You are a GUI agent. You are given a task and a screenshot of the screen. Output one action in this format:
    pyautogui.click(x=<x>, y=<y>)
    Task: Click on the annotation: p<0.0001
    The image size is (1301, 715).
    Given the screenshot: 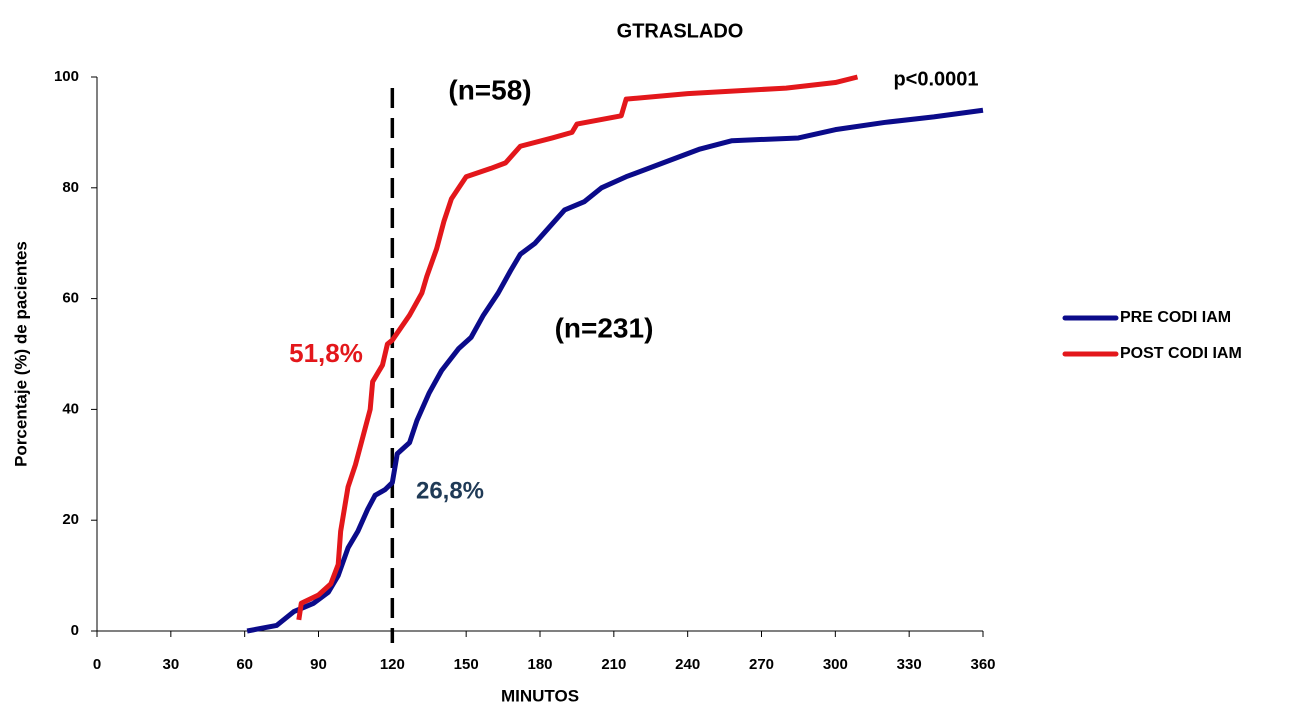 What is the action you would take?
    pyautogui.click(x=935, y=79)
    